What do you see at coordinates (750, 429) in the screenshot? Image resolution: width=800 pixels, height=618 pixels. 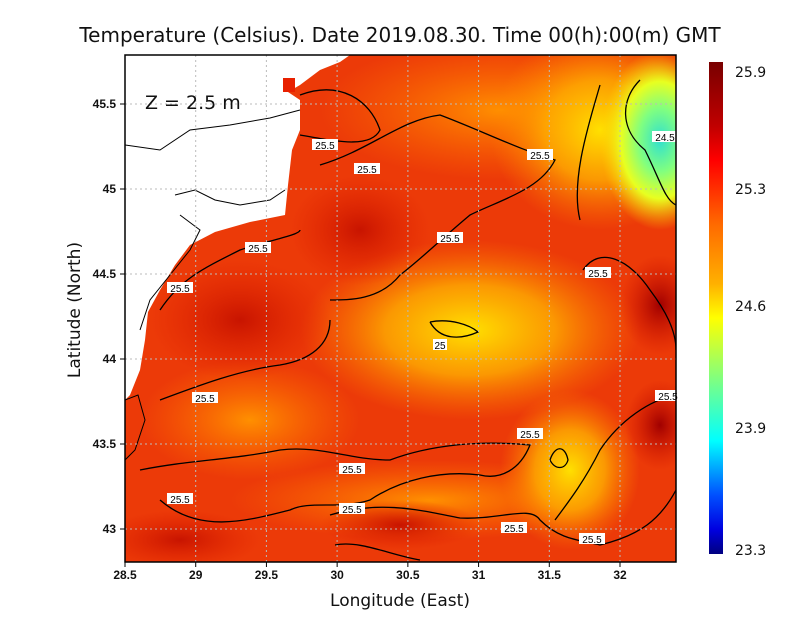 I see `colorbar-tick-label: 23.9` at bounding box center [750, 429].